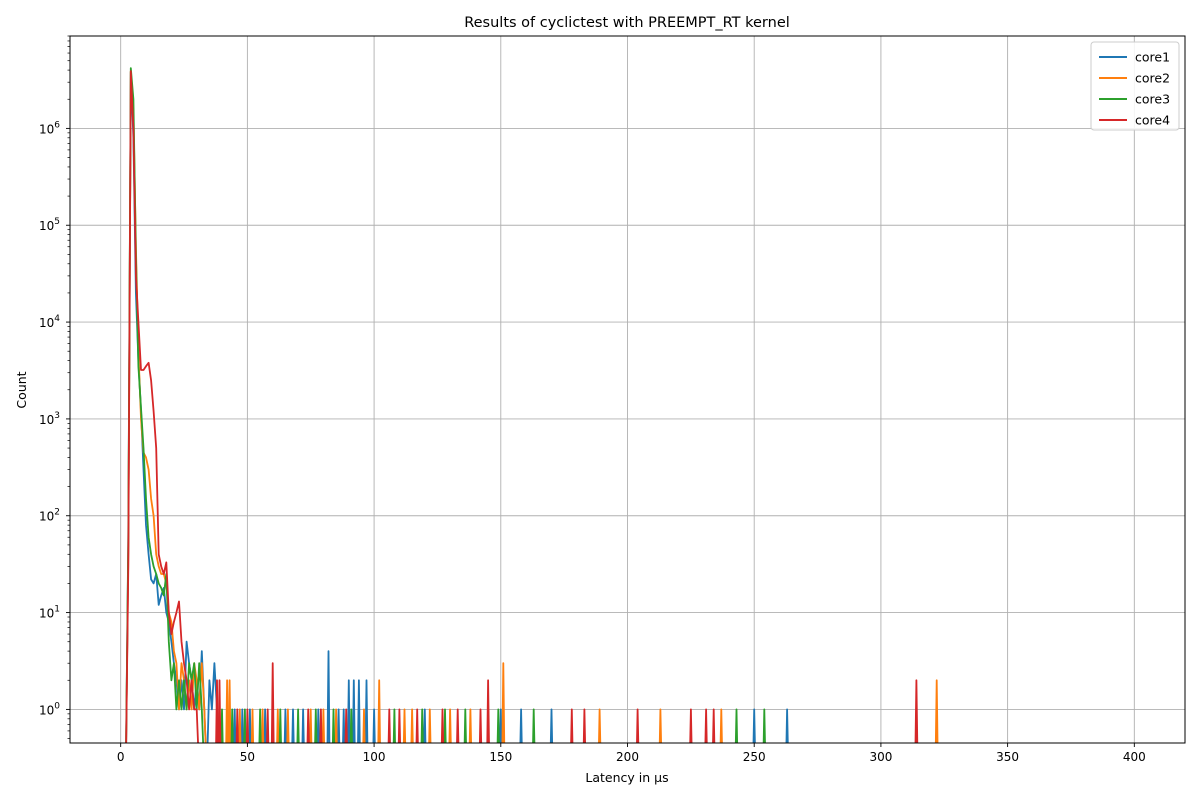 Image resolution: width=1200 pixels, height=800 pixels. Describe the element at coordinates (49, 516) in the screenshot. I see `y-tick-label: 10²` at that location.